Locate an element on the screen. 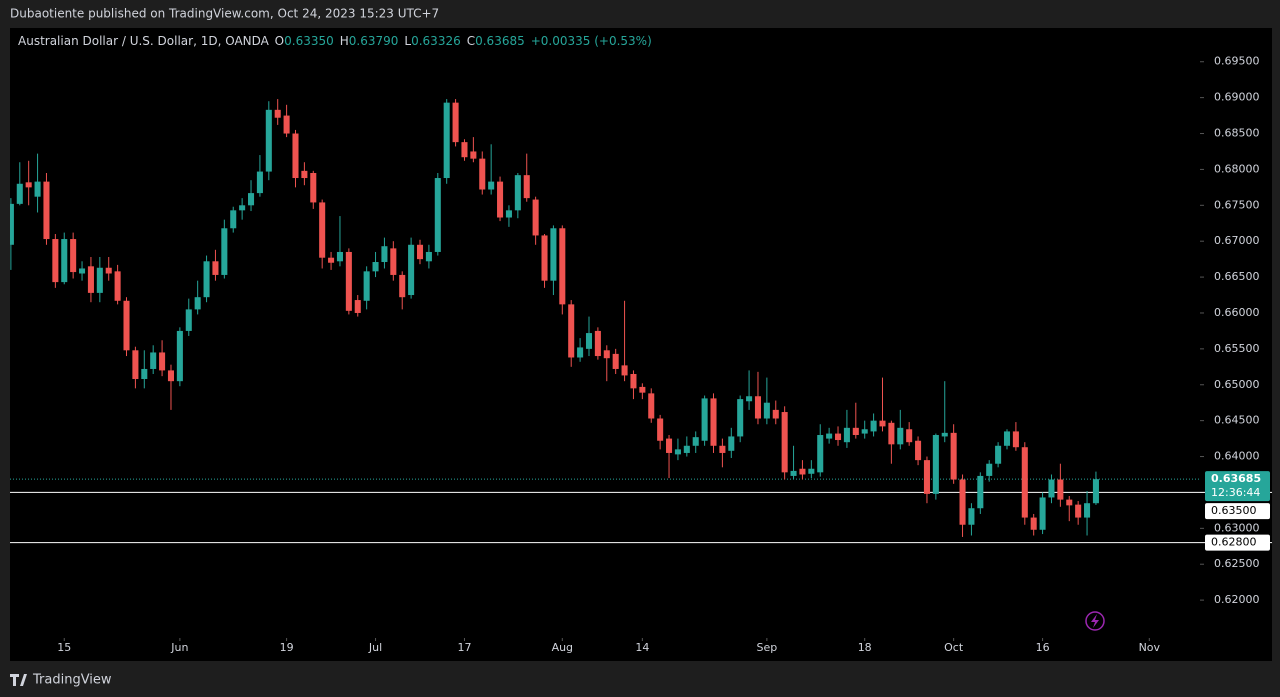 The image size is (1280, 697). y-tick-label: 0.62000 is located at coordinates (1237, 599).